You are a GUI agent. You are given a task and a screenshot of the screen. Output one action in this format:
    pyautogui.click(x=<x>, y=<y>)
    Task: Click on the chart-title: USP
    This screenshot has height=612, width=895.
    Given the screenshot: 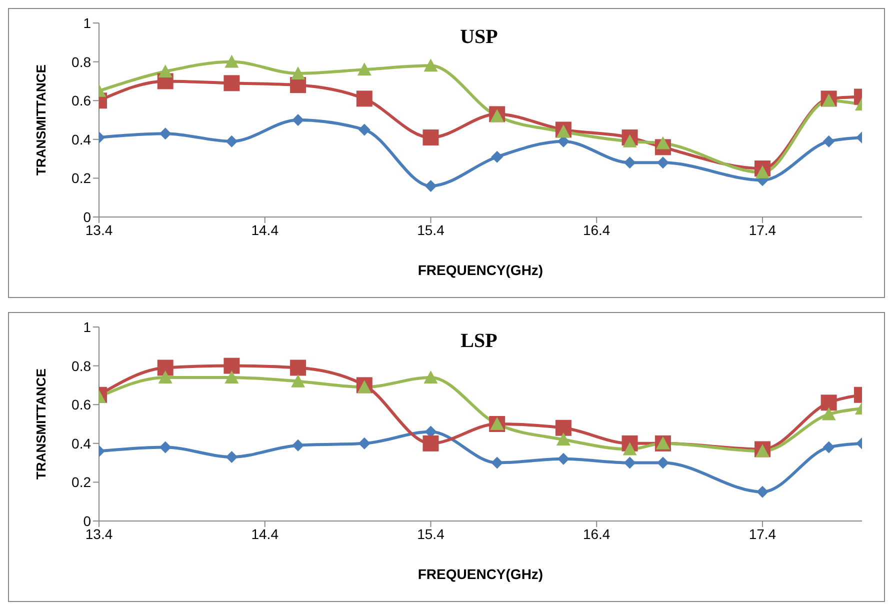 What is the action you would take?
    pyautogui.click(x=479, y=37)
    